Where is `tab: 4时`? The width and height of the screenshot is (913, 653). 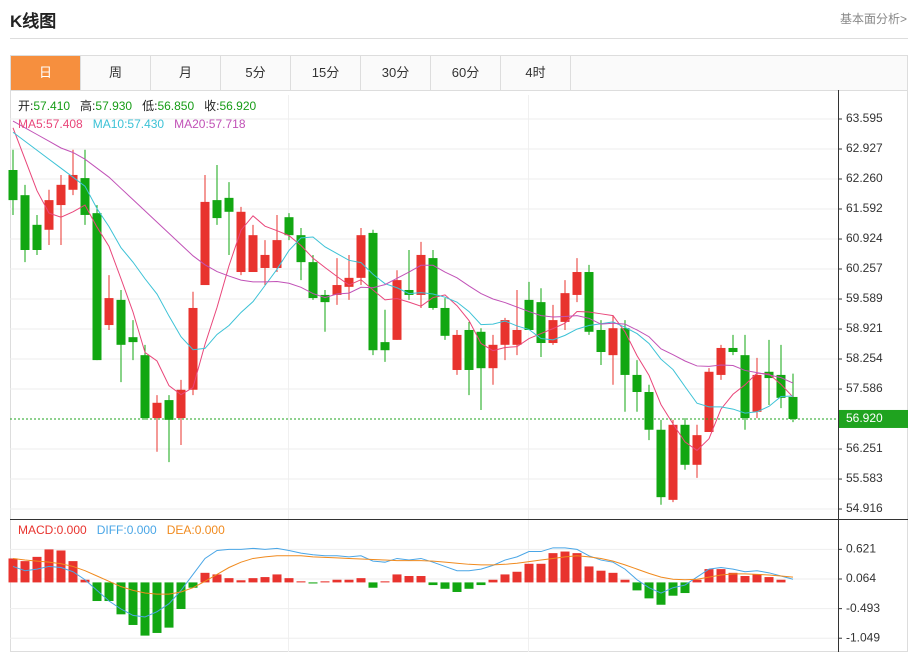 tab: 4时 is located at coordinates (536, 73).